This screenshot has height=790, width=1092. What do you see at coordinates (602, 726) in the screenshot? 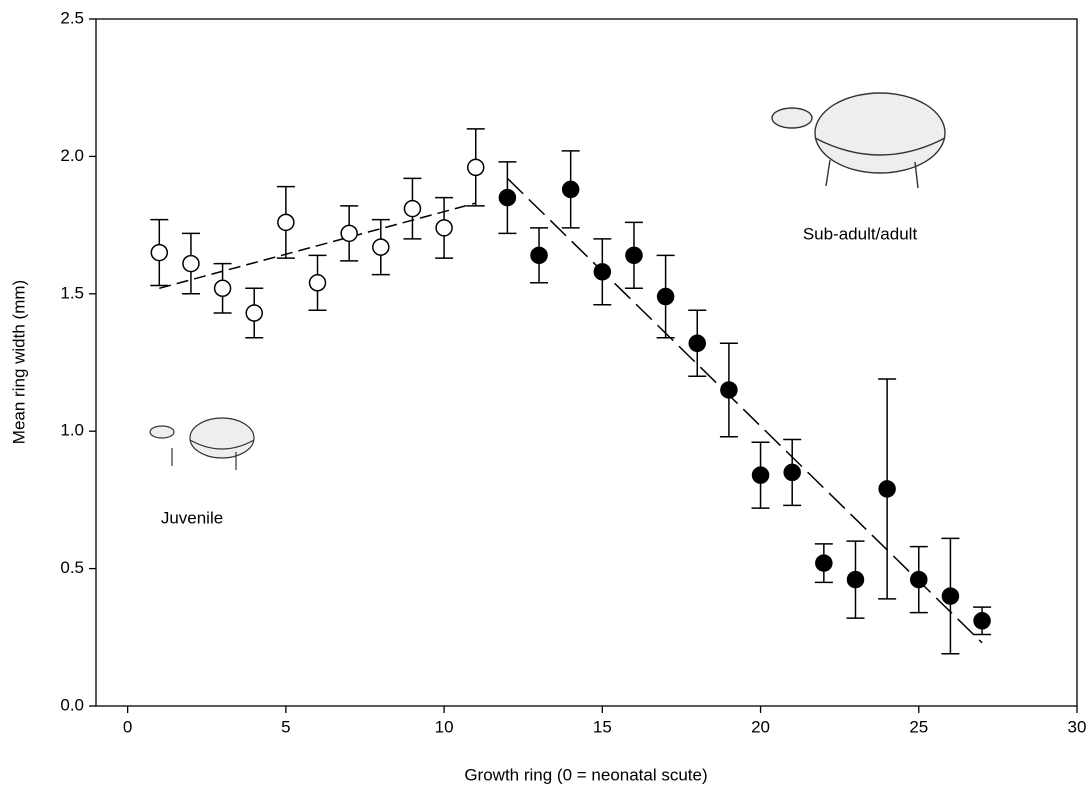
I see `x-tick-label: 15` at bounding box center [602, 726].